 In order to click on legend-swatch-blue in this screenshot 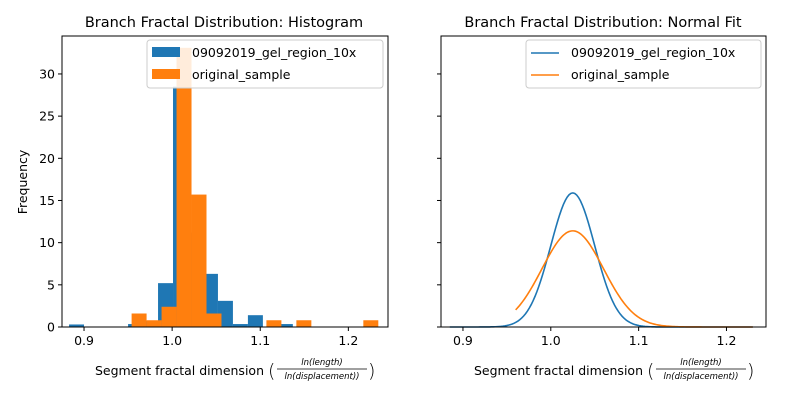, I will do `click(166, 52)`.